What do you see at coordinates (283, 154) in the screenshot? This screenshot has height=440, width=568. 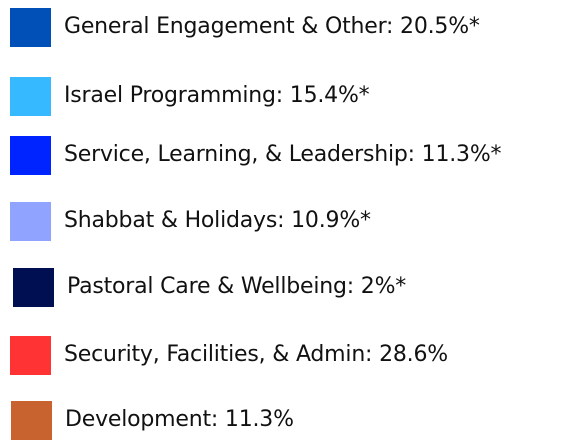 I see `legend-label: Service, Learning, & Leadership: 11.3%*` at bounding box center [283, 154].